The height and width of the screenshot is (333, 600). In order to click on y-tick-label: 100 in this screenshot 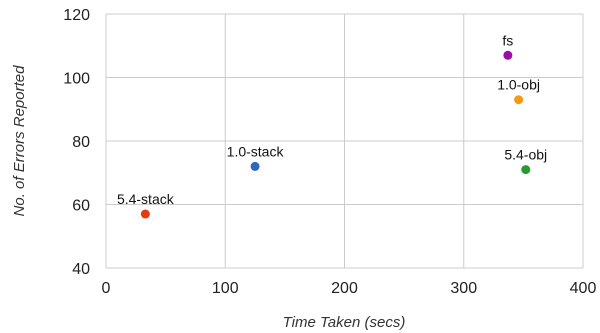, I will do `click(76, 79)`.